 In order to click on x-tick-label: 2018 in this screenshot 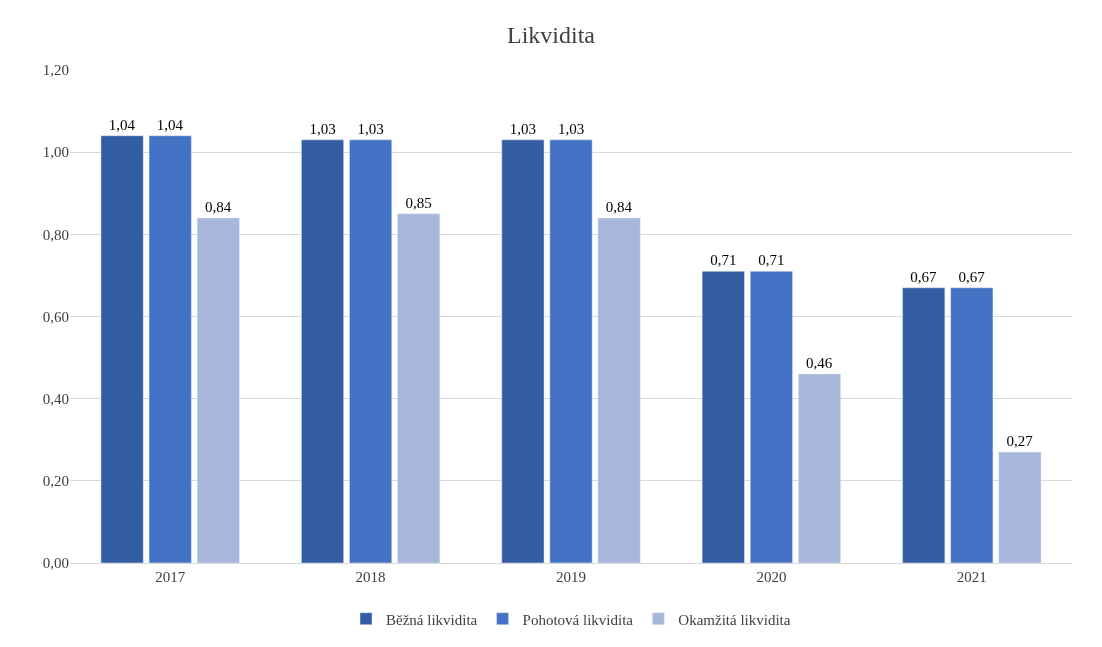, I will do `click(370, 577)`.